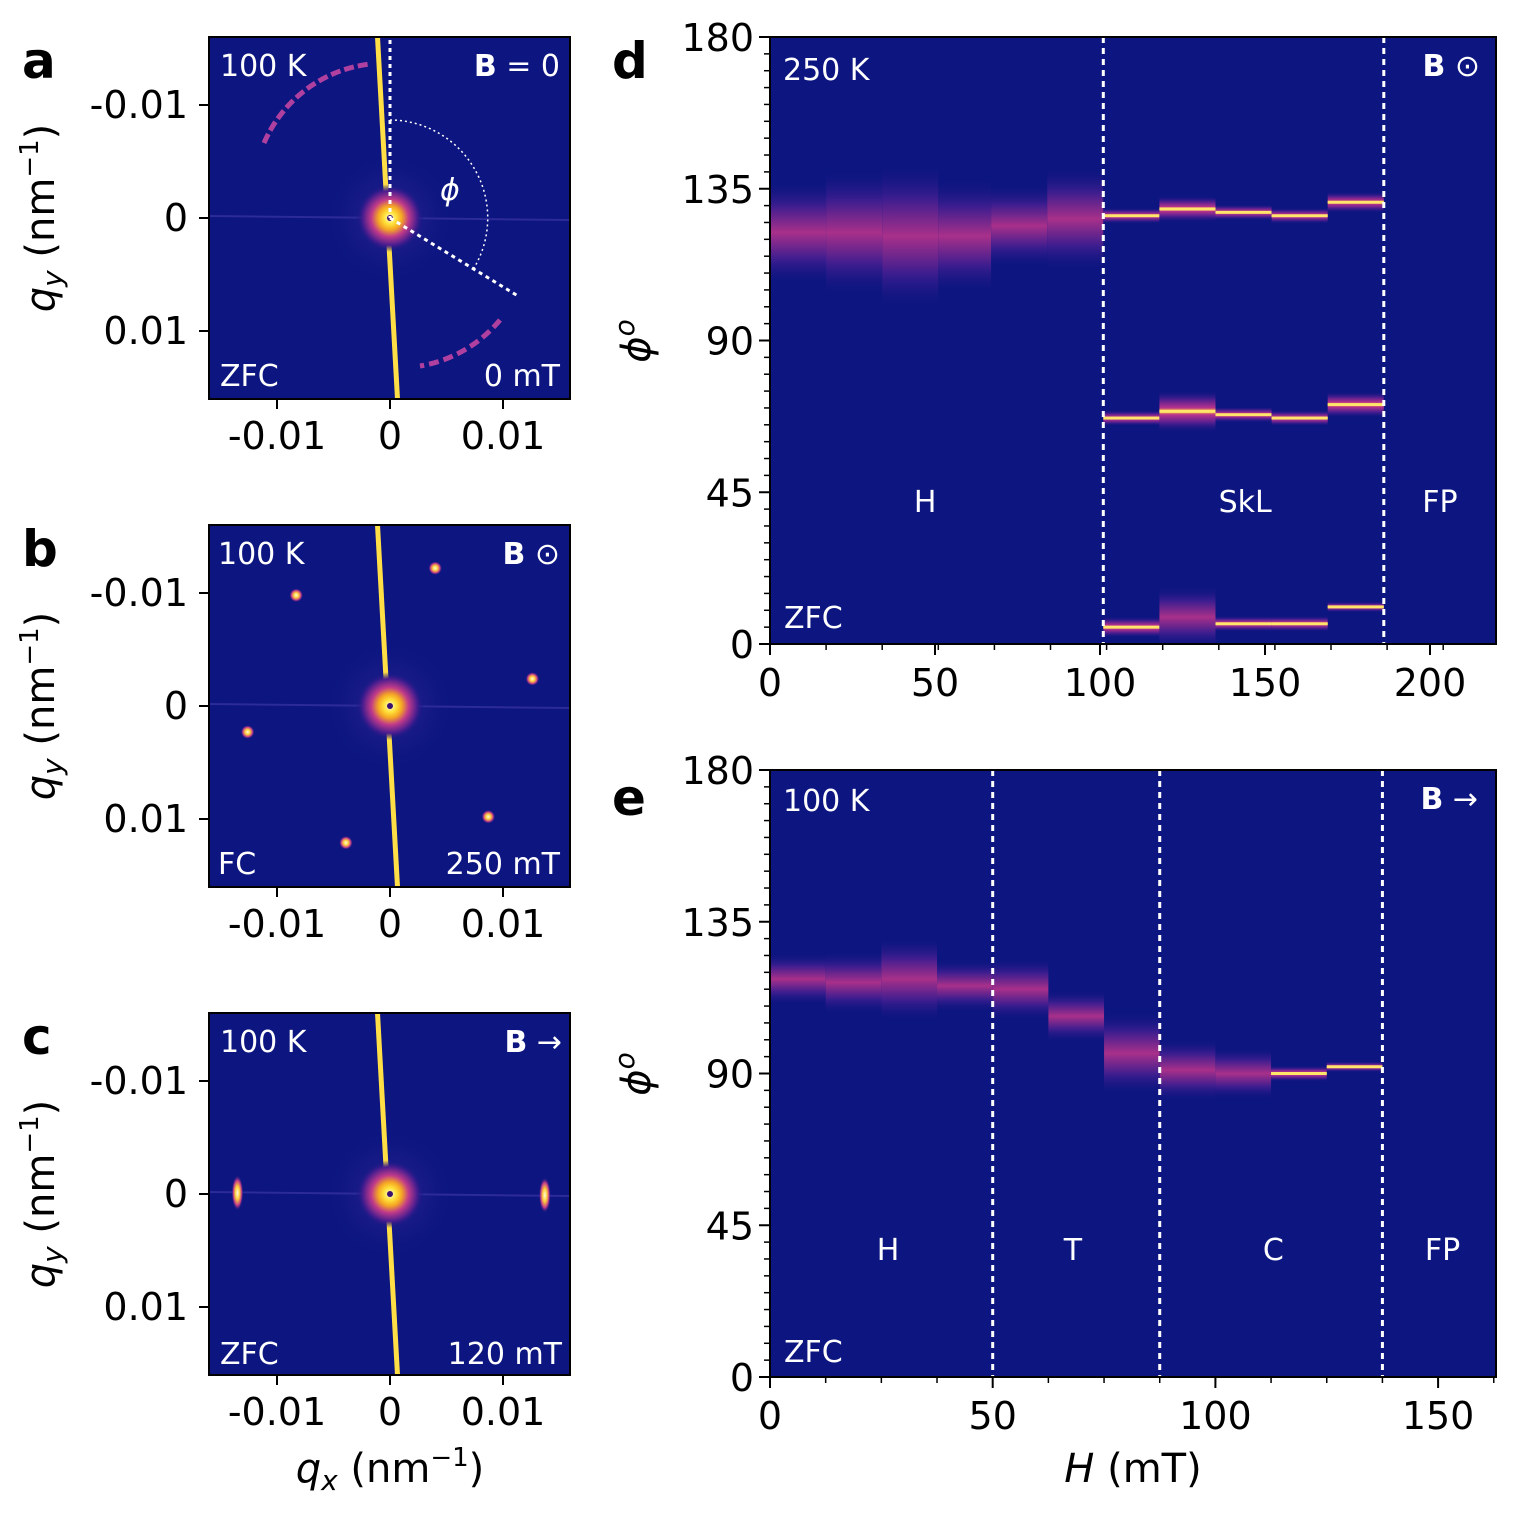 This screenshot has height=1516, width=1522. I want to click on phase-label: H, so click(888, 1250).